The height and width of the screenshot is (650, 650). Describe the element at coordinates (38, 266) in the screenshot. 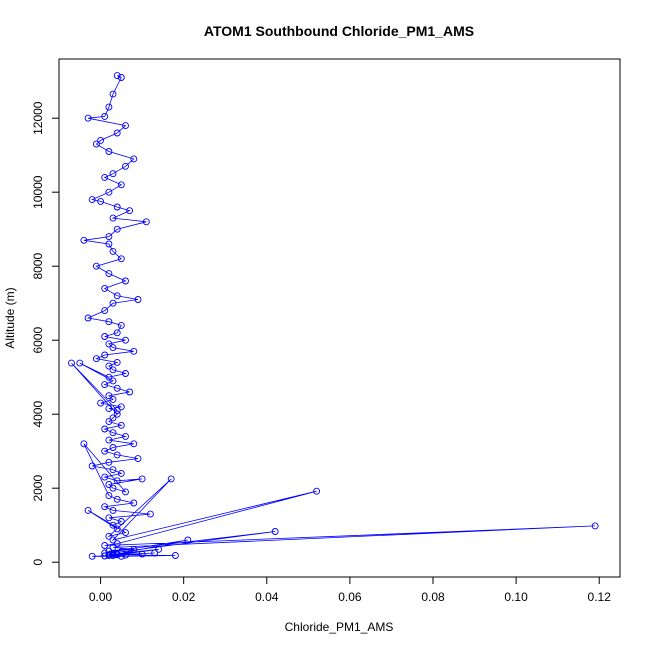

I see `y-tick-label: 8000` at that location.